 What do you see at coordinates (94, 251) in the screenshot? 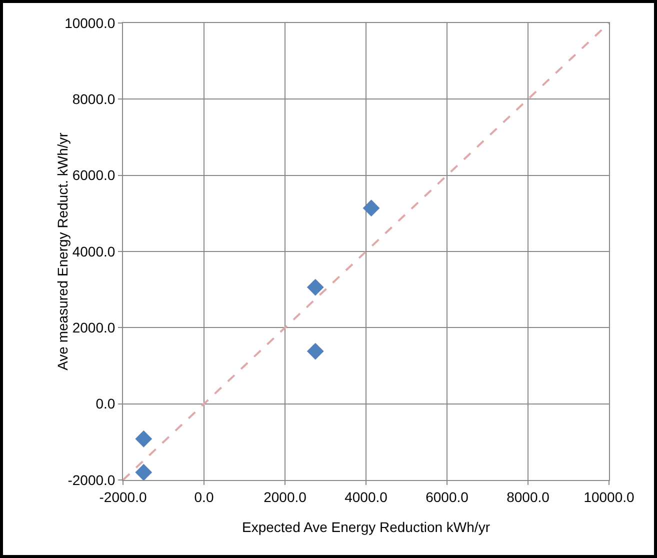
I see `y-tick-label: 4000.0` at bounding box center [94, 251].